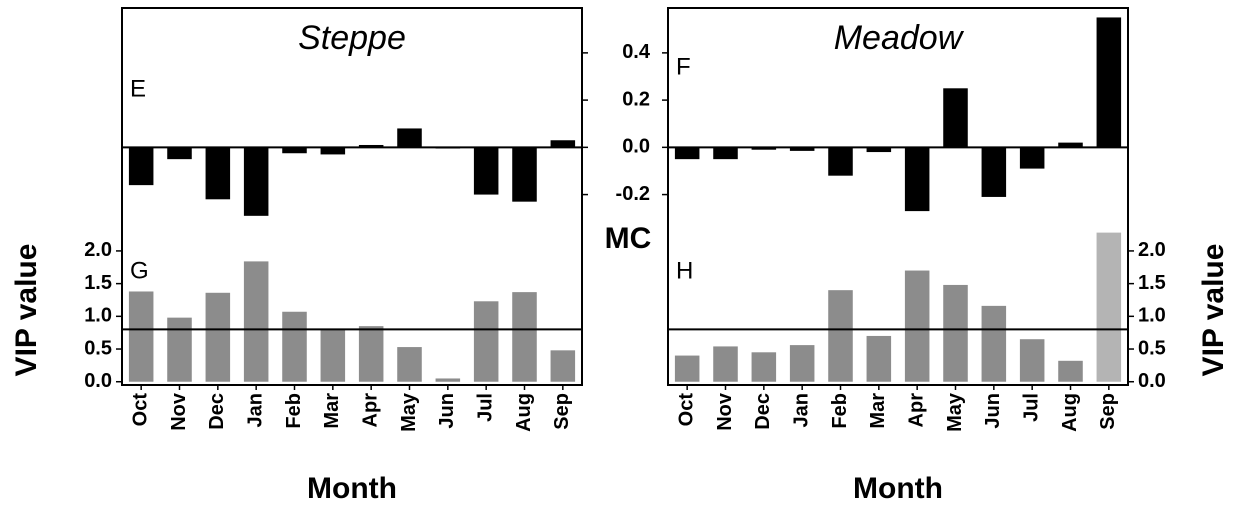 Image resolution: width=1236 pixels, height=507 pixels. I want to click on panel-label: G, so click(139, 270).